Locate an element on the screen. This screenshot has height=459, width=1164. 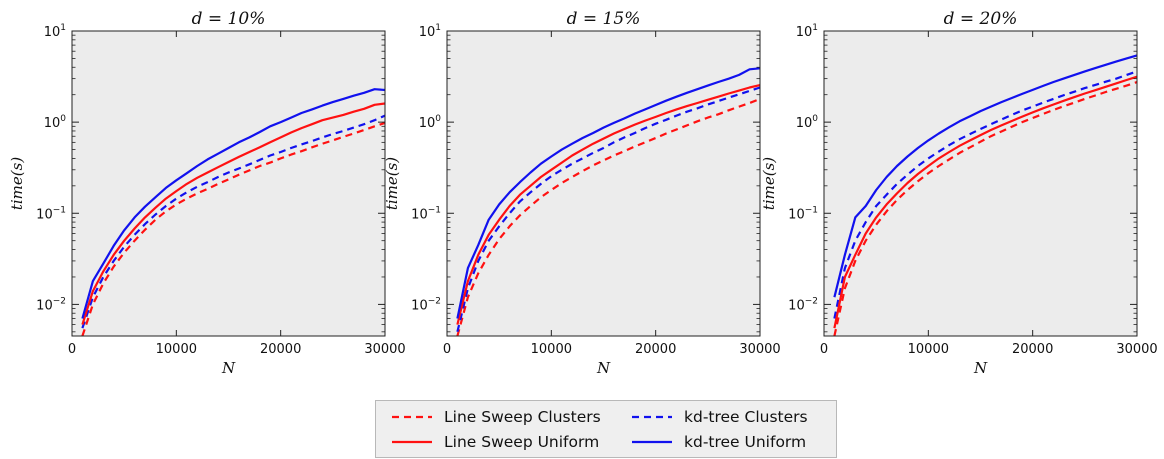
legend-label: Line Sweep Uniform is located at coordinates (522, 442).